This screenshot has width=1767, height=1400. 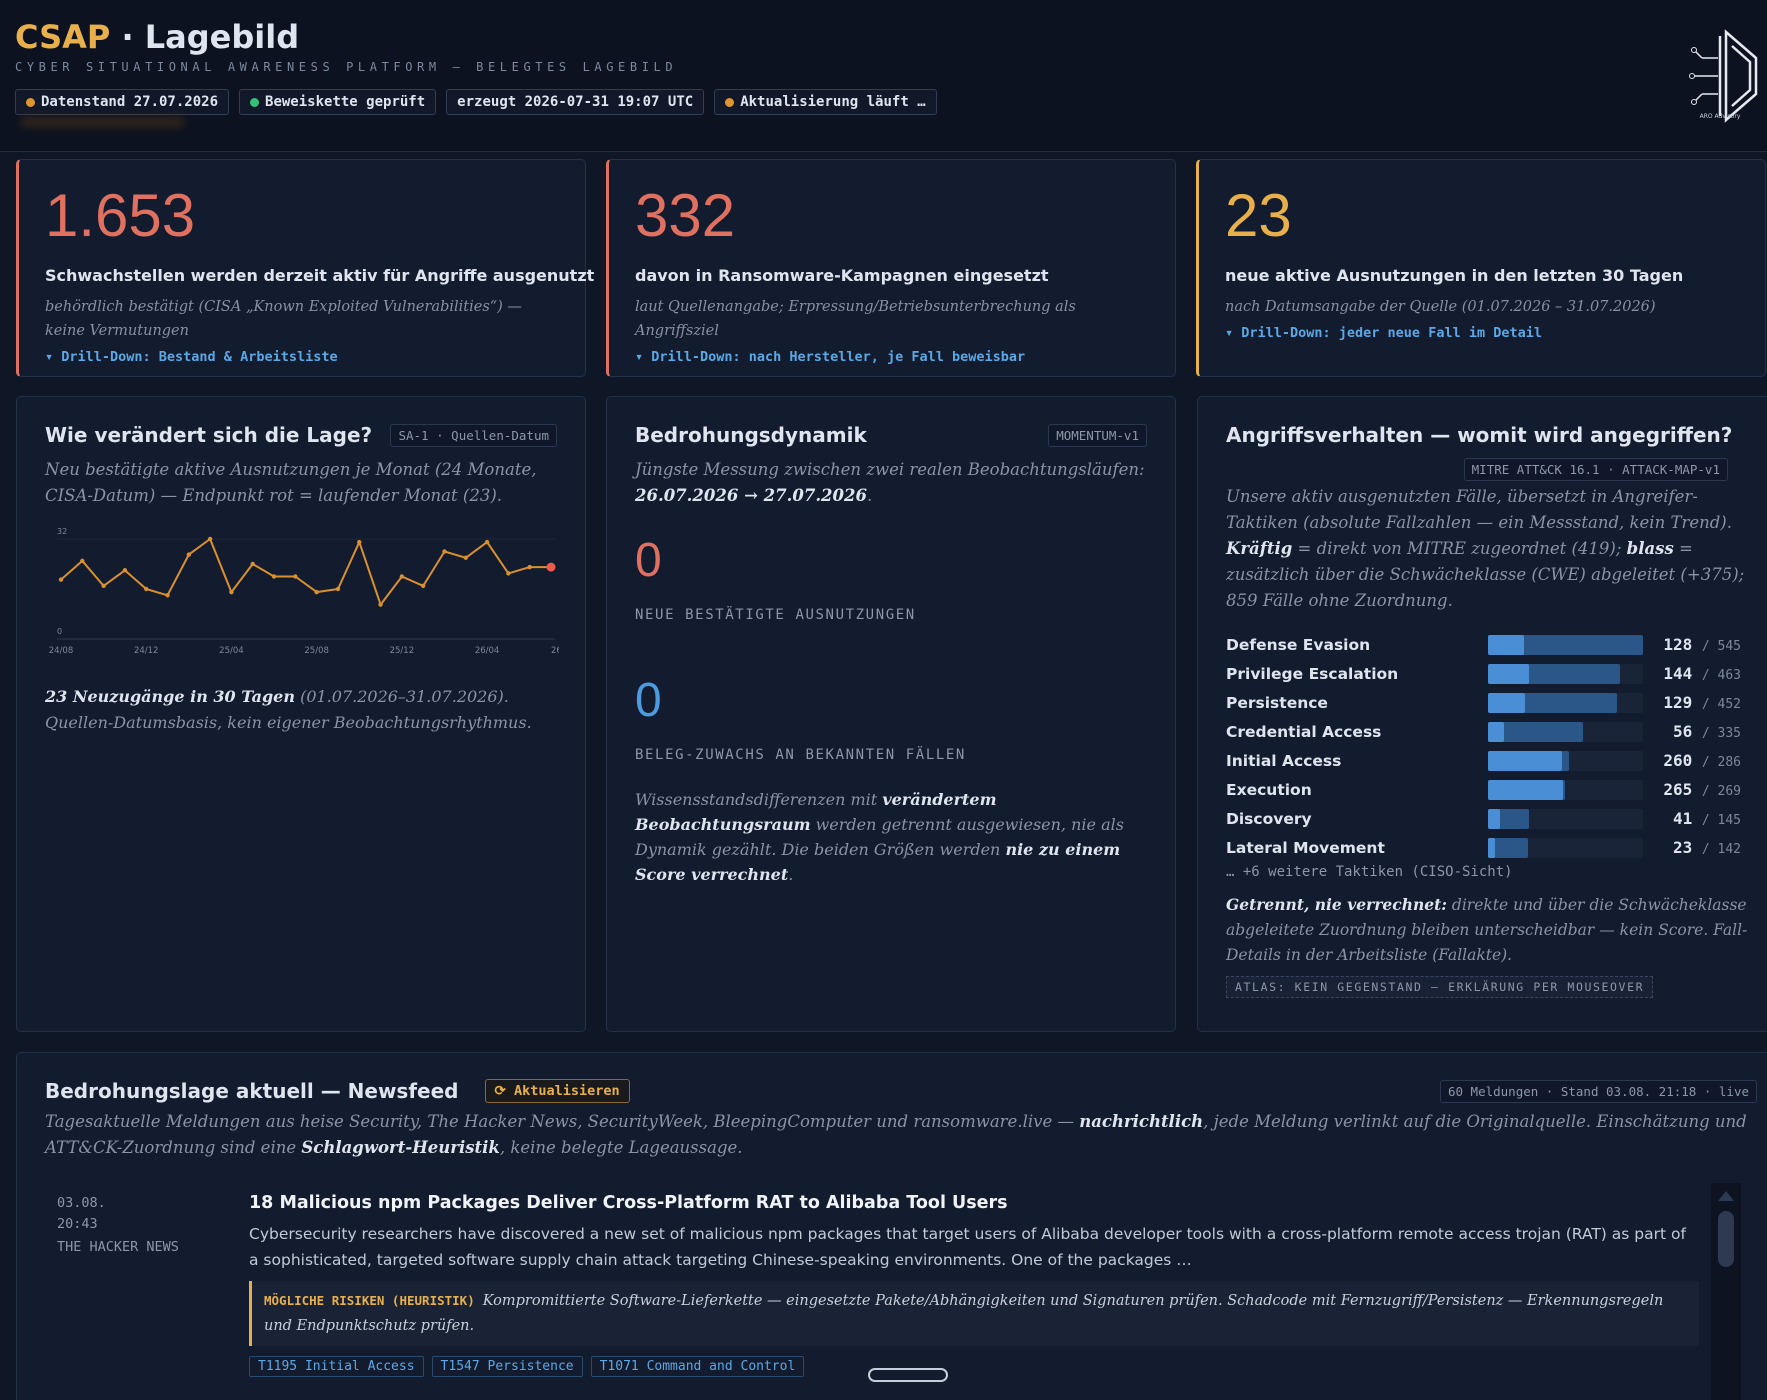 What do you see at coordinates (1483, 673) in the screenshot?
I see `tactic-row: Privilege Escalation 144 / 463` at bounding box center [1483, 673].